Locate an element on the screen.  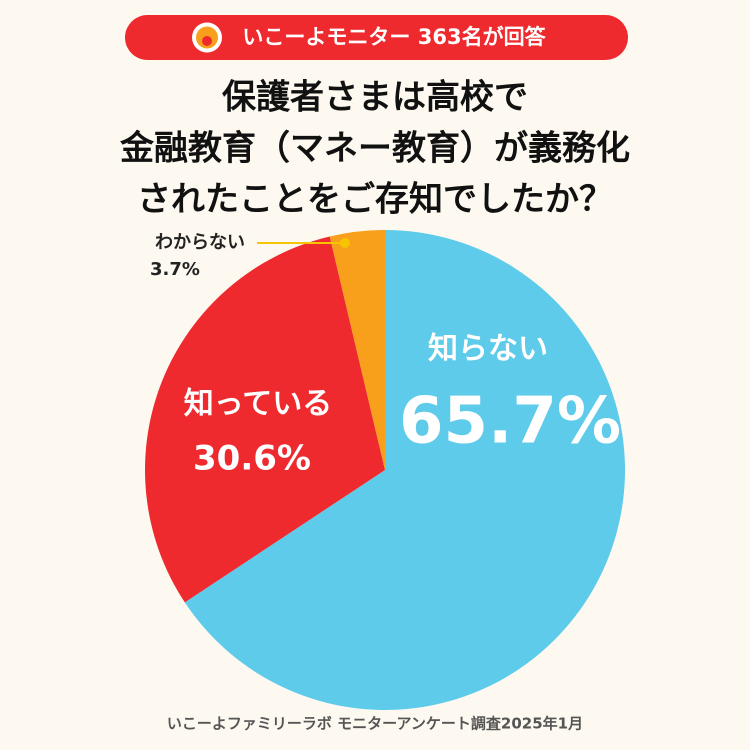
value-label: 30.6% is located at coordinates (252, 459).